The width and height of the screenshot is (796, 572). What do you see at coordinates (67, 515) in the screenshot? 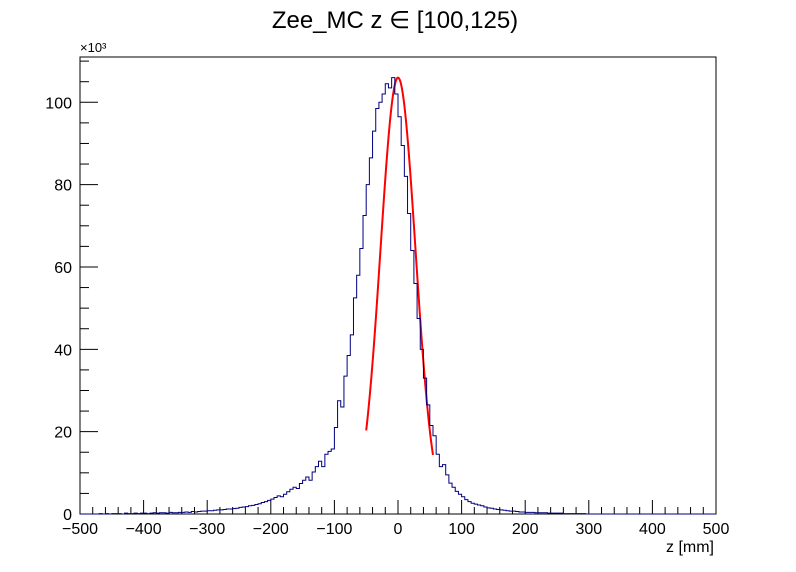
I see `y-tick-label: 0` at bounding box center [67, 515].